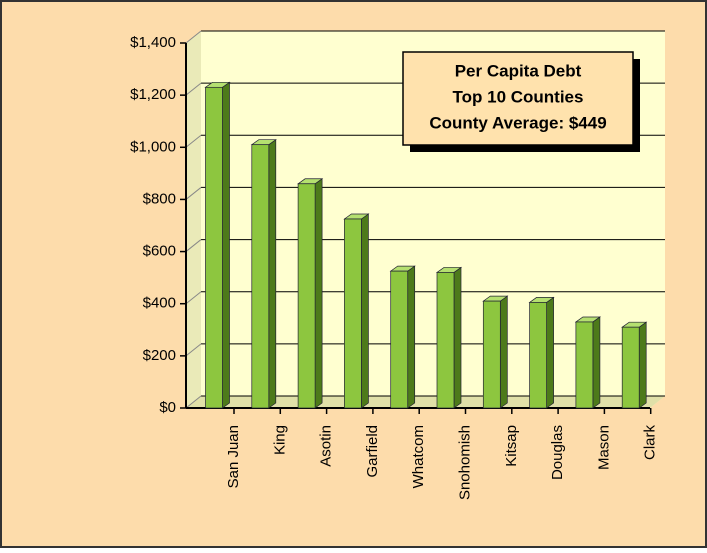 The image size is (707, 553). I want to click on y-tick-label: $0, so click(167, 407).